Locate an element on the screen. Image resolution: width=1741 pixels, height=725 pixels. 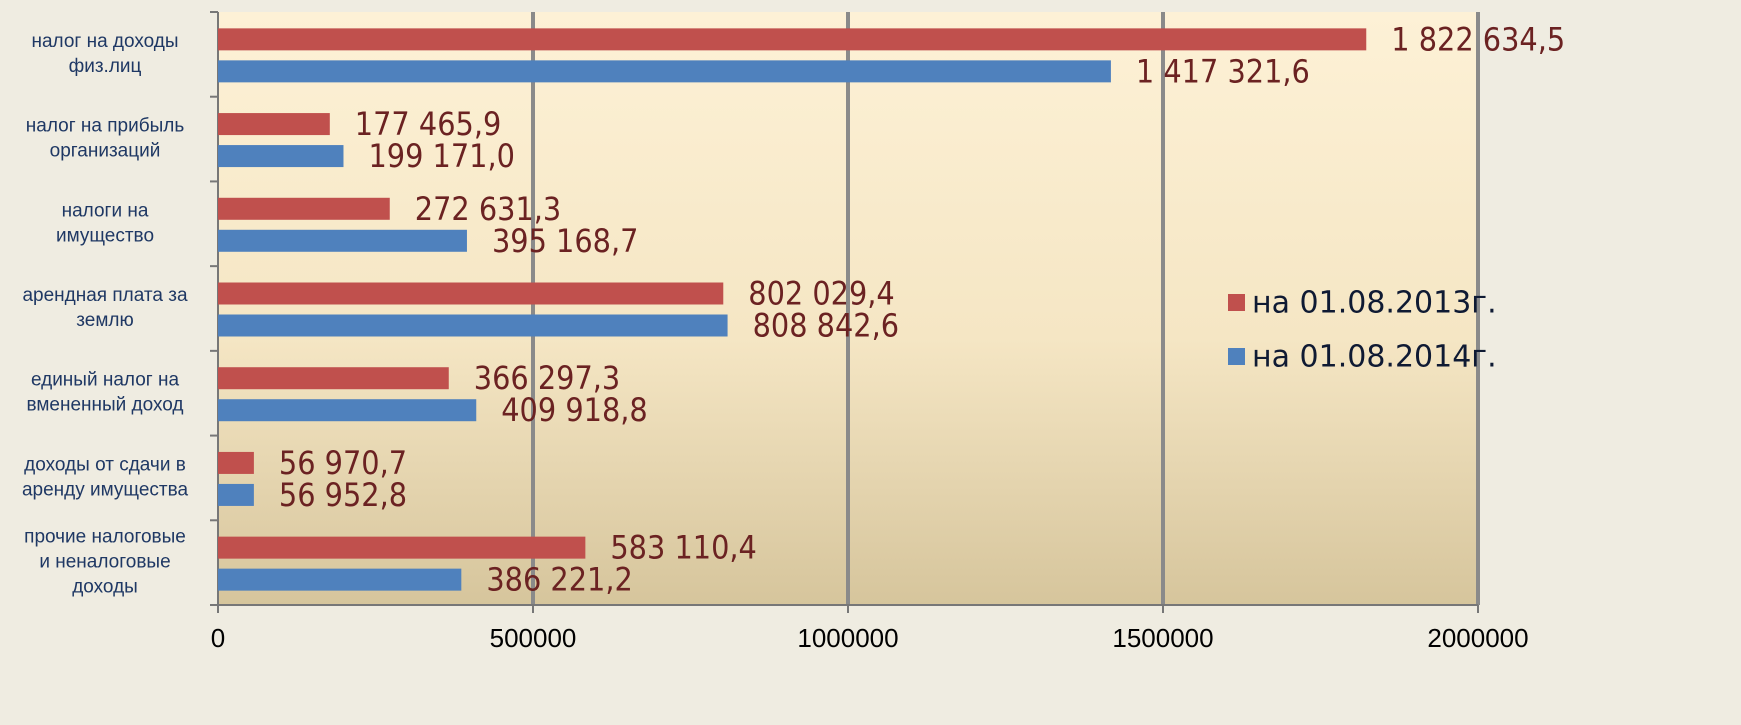
category-line: аренду имущества is located at coordinates (105, 489).